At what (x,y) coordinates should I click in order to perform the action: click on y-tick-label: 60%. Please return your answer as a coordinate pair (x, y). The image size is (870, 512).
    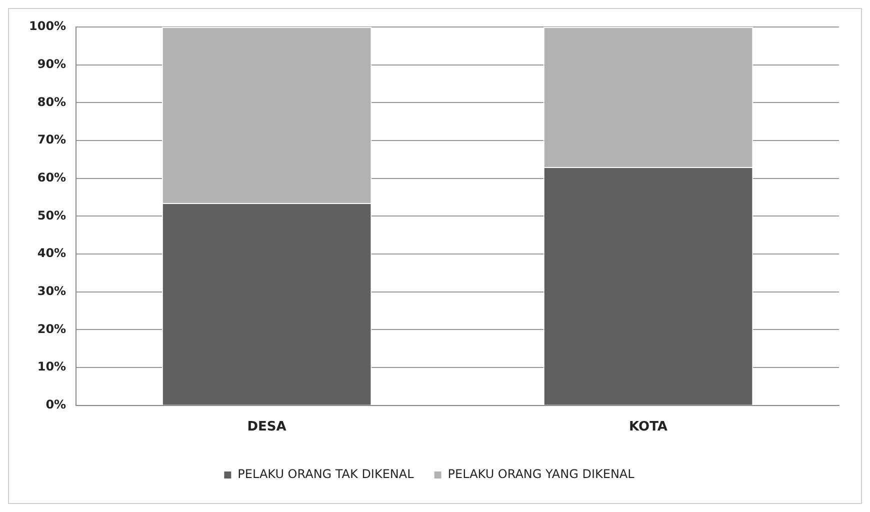
    Looking at the image, I should click on (51, 177).